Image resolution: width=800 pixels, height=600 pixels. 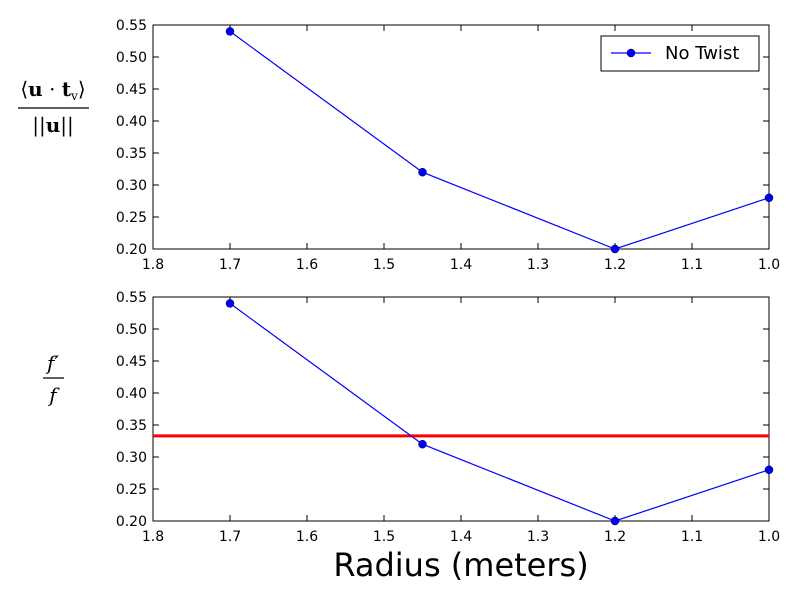 What do you see at coordinates (461, 265) in the screenshot?
I see `top-x-tick-label: 1.4` at bounding box center [461, 265].